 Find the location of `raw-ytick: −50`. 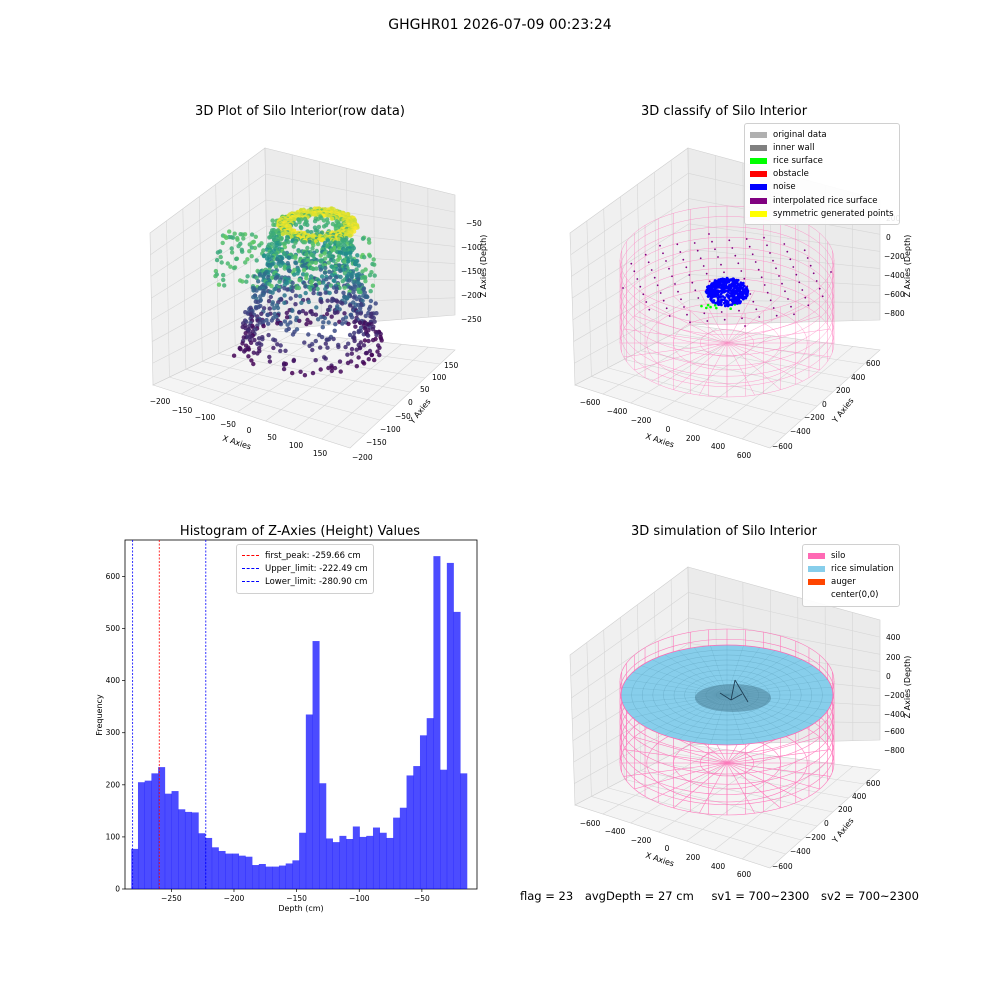

raw-ytick: −50 is located at coordinates (403, 416).